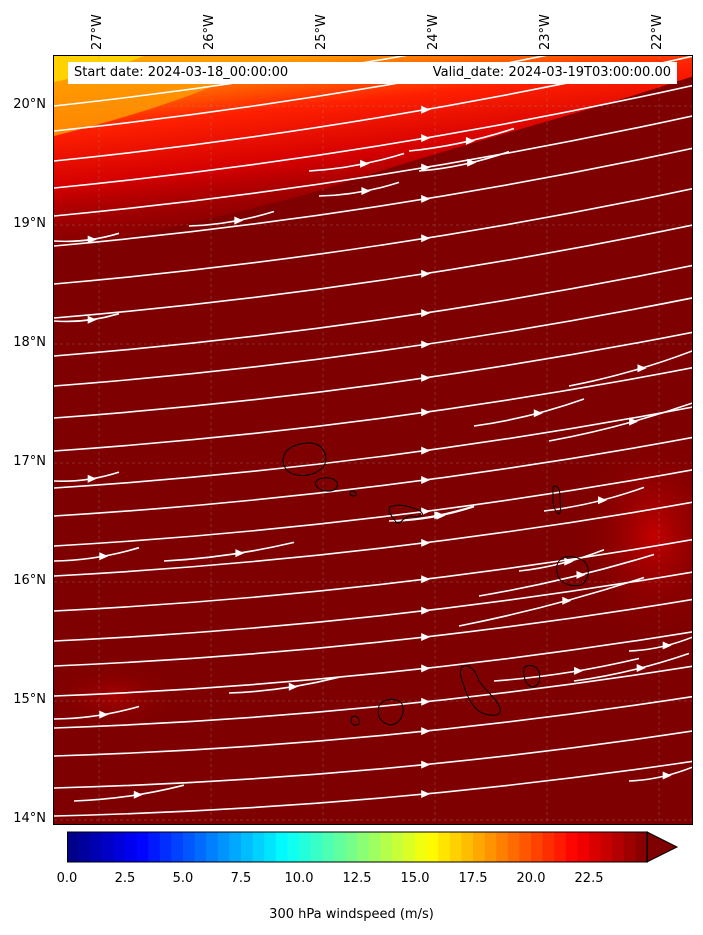 This screenshot has width=703, height=935. What do you see at coordinates (531, 878) in the screenshot?
I see `colorbar-tick-label: 20.0` at bounding box center [531, 878].